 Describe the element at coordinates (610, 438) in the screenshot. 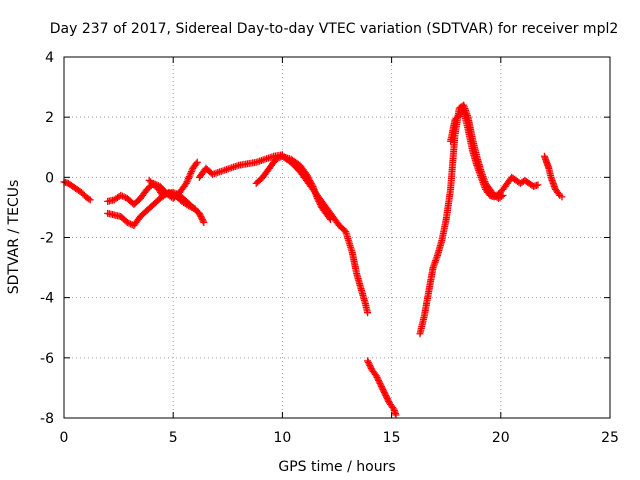

I see `x-tick-label: 25` at that location.